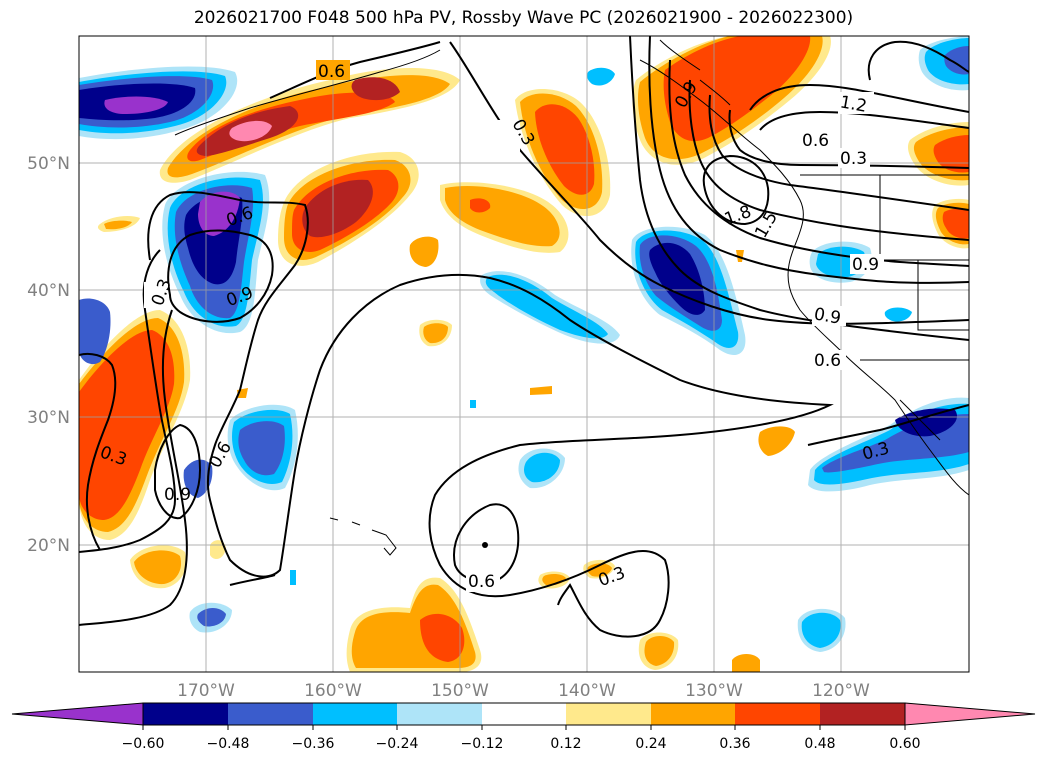  What do you see at coordinates (158, 103) in the screenshot?
I see `shading-west-negative` at bounding box center [158, 103].